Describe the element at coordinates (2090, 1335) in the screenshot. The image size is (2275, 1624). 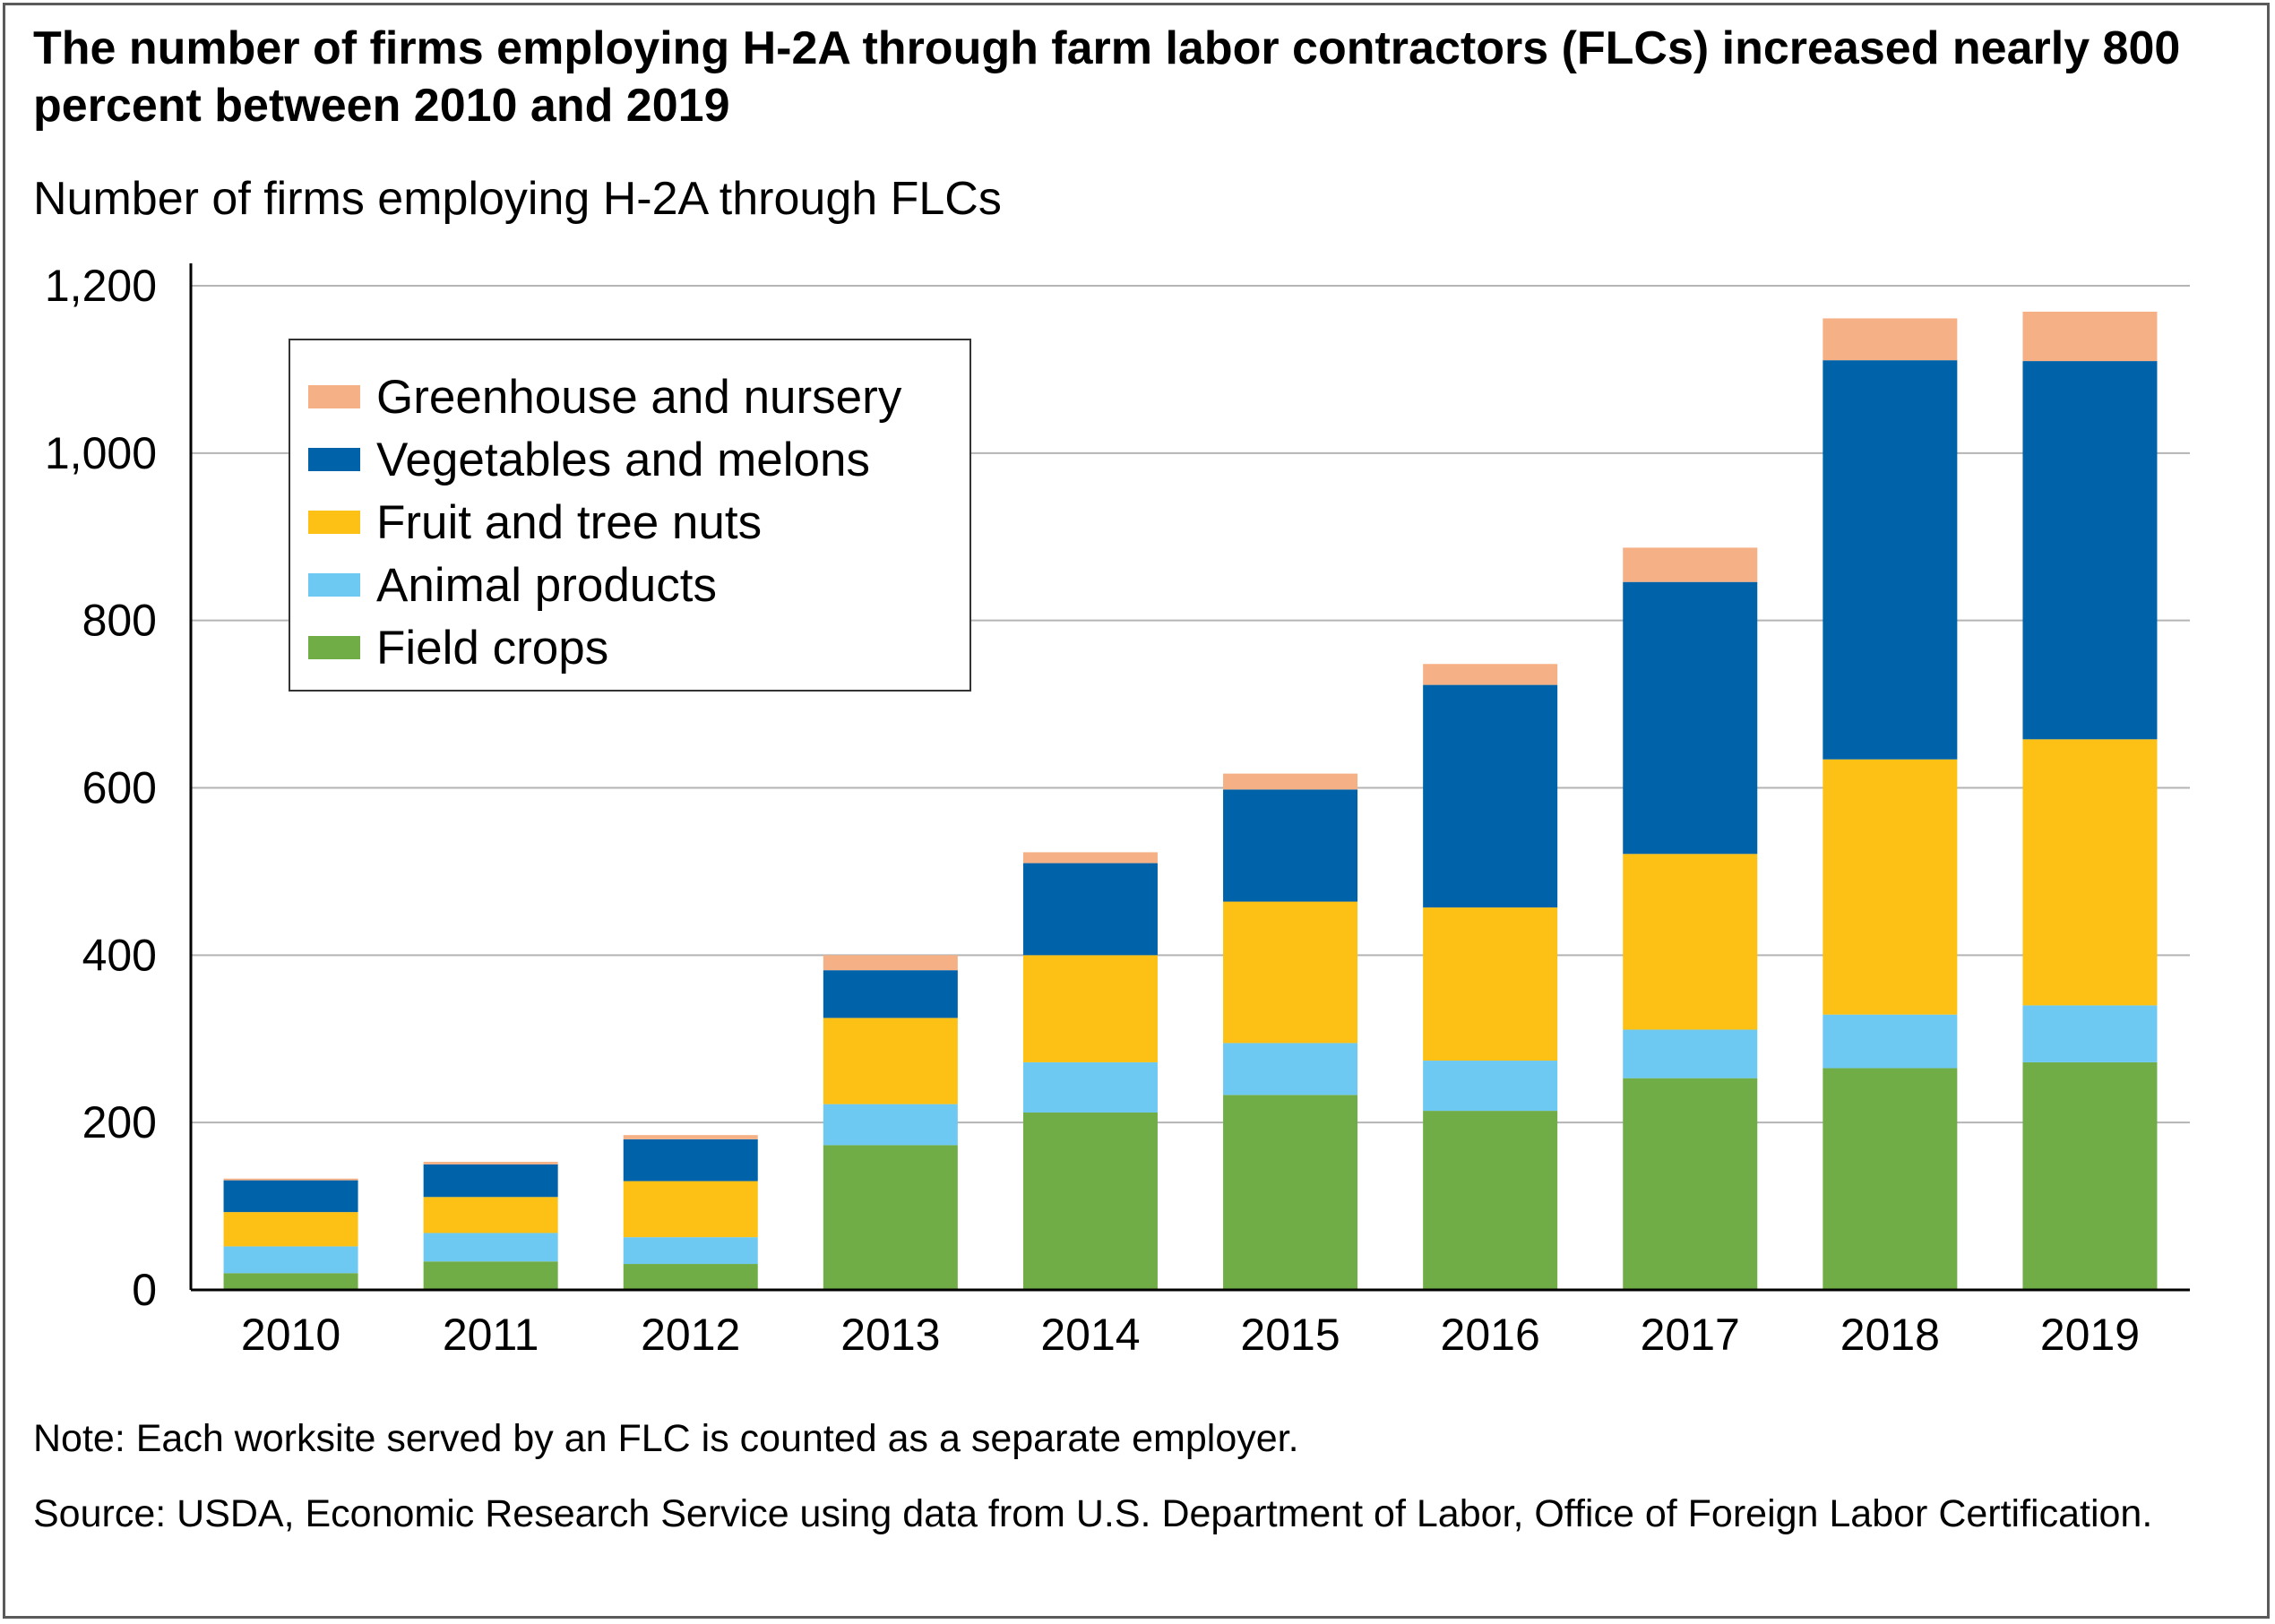
I see `x-tick-label: 2019` at that location.